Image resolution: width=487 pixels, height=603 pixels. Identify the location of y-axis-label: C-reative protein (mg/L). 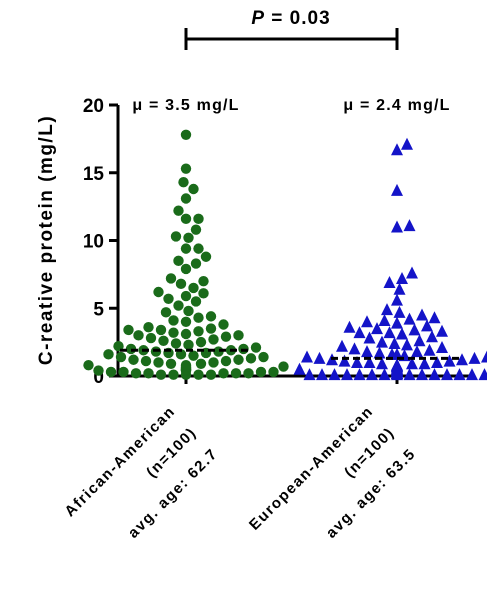
(46, 240).